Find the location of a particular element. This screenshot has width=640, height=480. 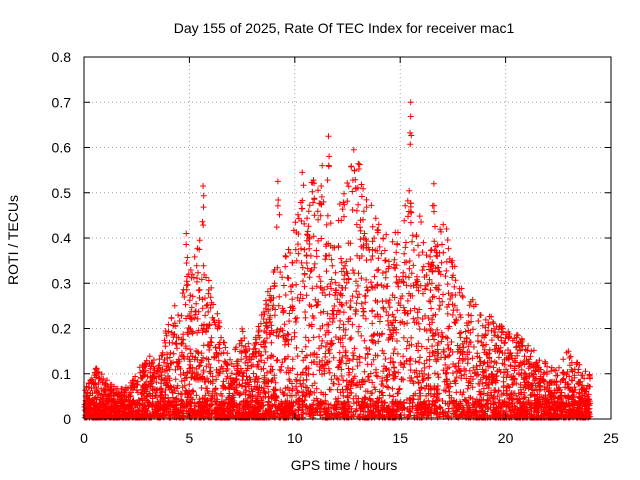

x-tick-label: 5 is located at coordinates (190, 438).